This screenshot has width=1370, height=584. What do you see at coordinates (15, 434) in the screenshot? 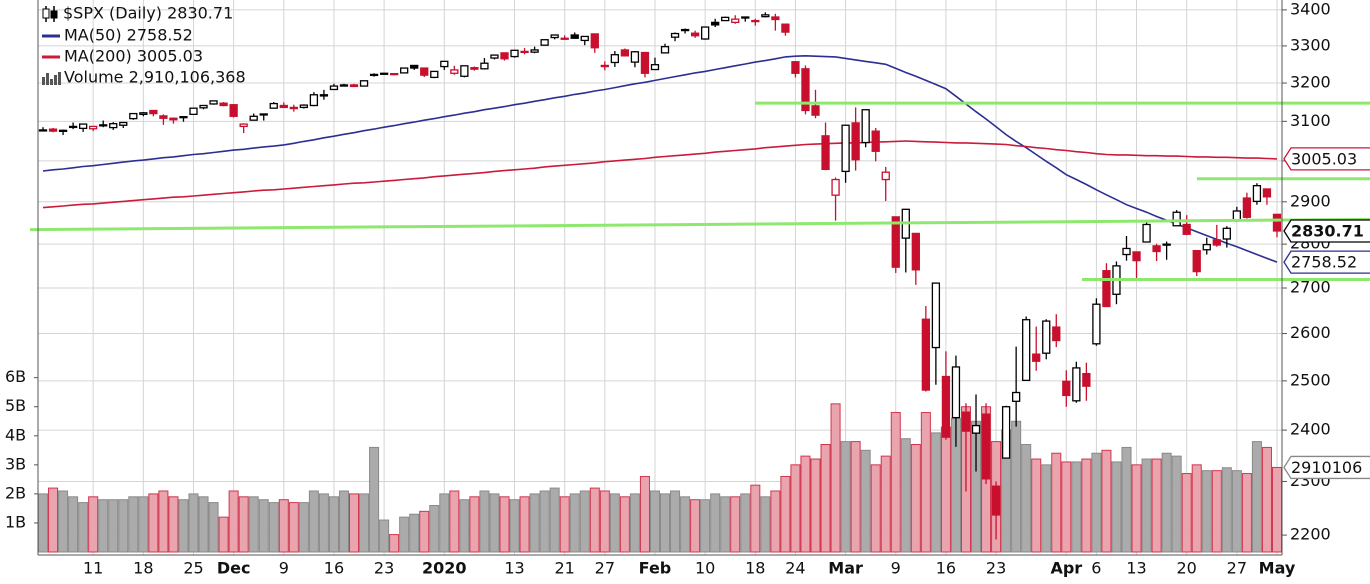
I see `volume-tick-label: 4B` at bounding box center [15, 434].